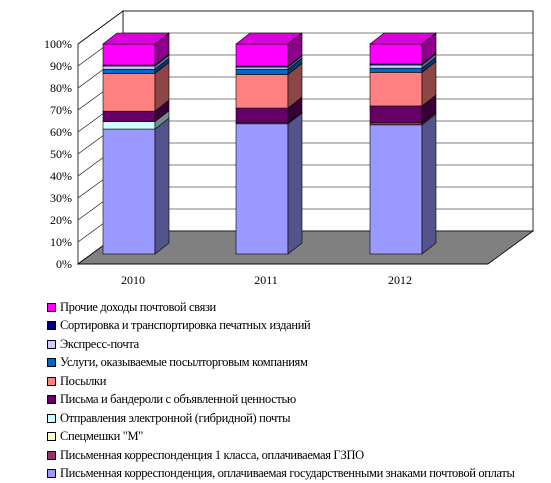  Describe the element at coordinates (266, 280) in the screenshot. I see `x-tick-label: 2011` at that location.